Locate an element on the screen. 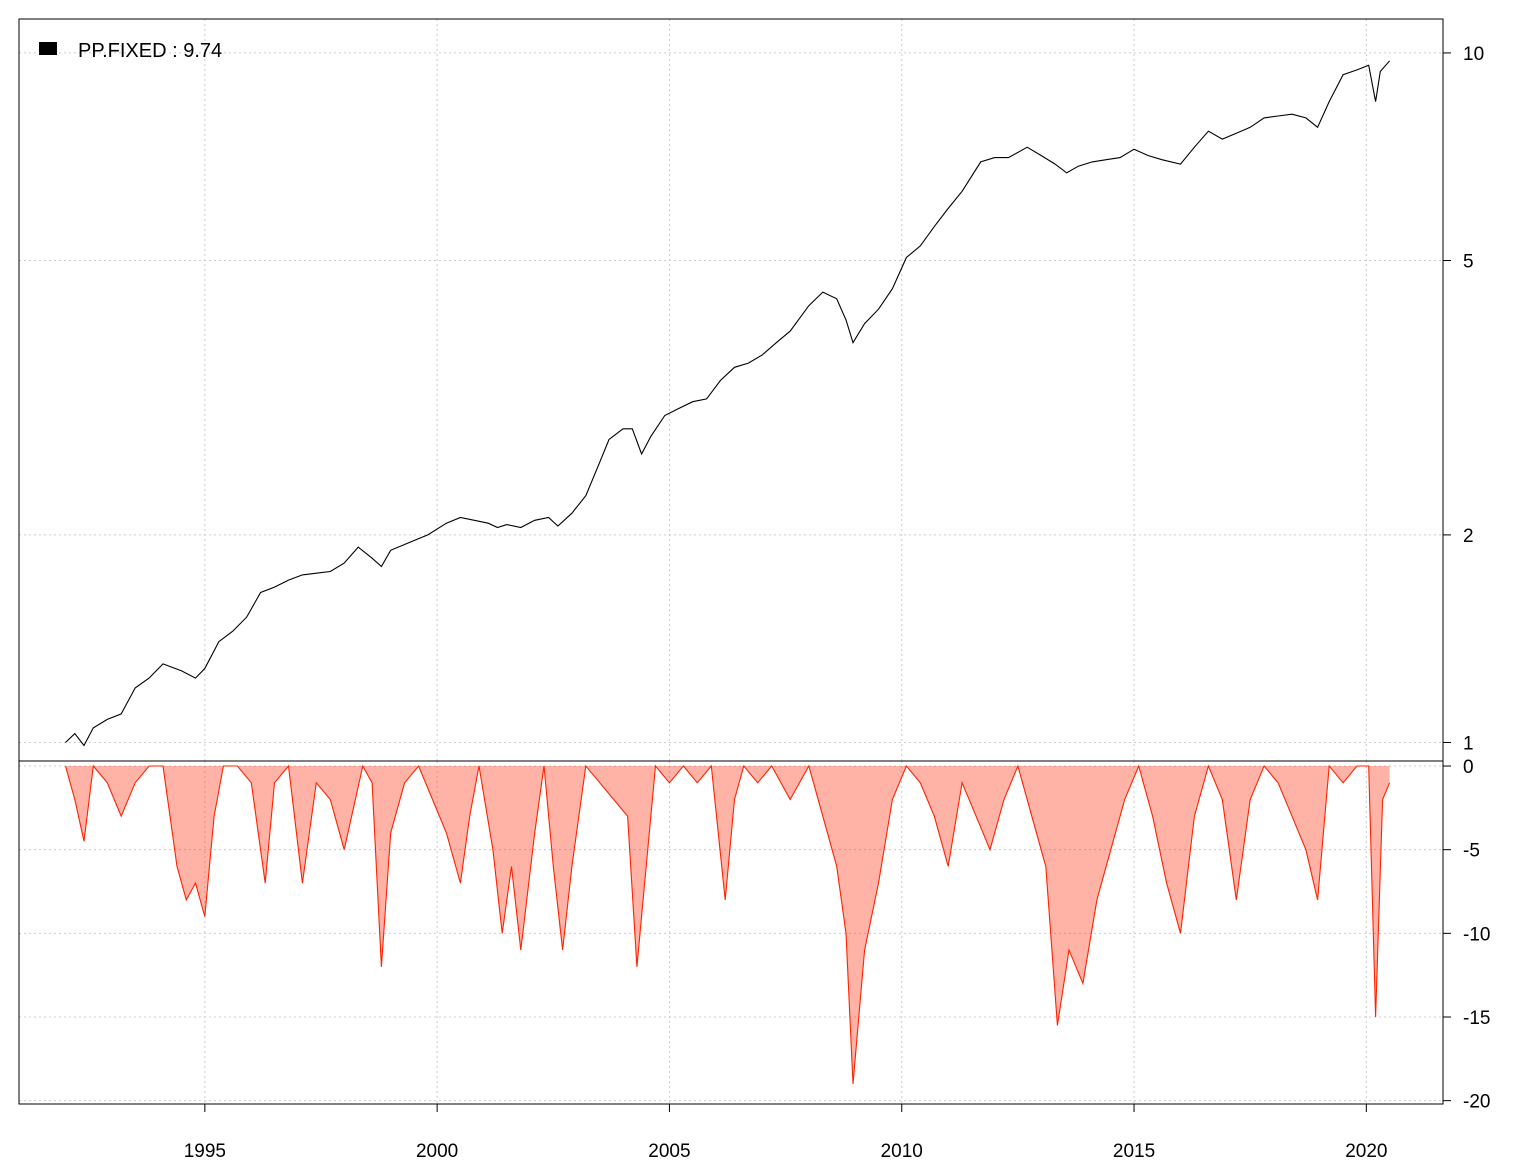 The image size is (1519, 1162). x-tick-label: 1995 is located at coordinates (205, 1151).